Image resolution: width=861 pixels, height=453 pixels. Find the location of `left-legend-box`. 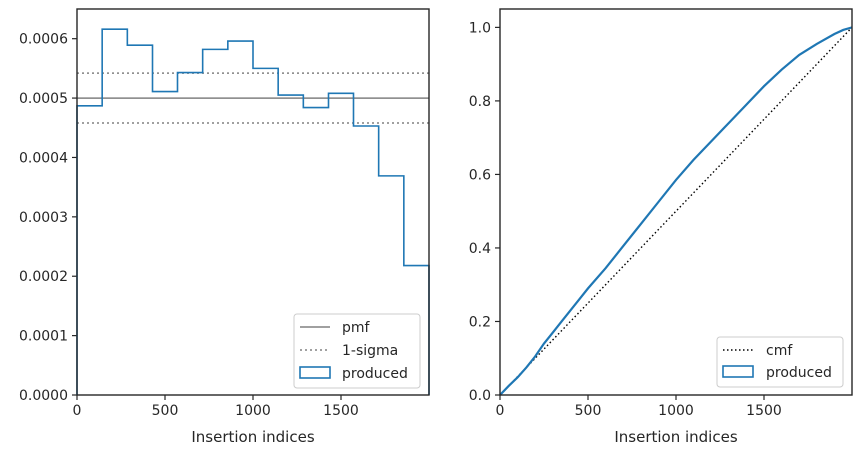

left-legend-box is located at coordinates (357, 351).